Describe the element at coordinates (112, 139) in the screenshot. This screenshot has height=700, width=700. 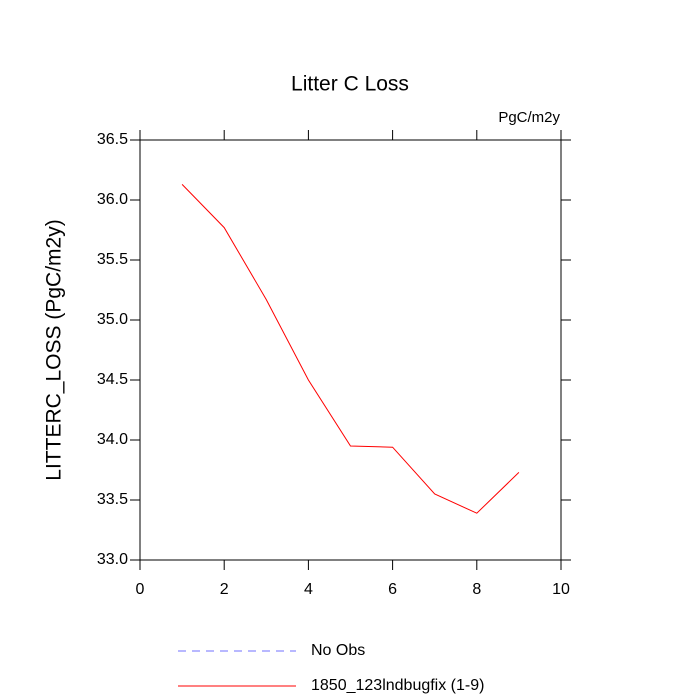
I see `y-tick-label: 36.5` at that location.